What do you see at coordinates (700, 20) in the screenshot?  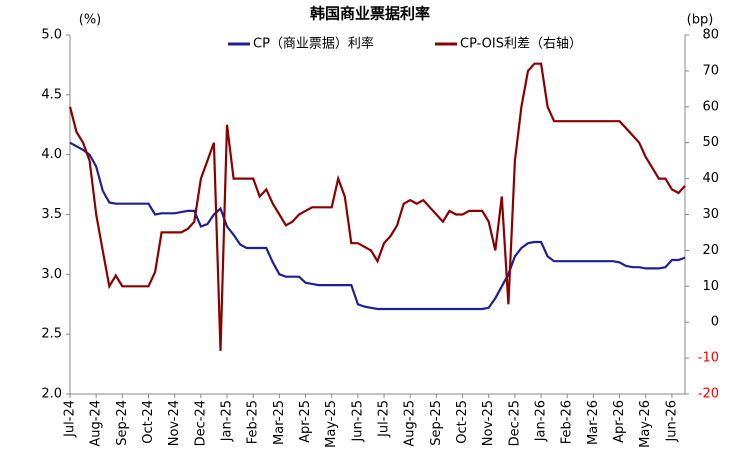 I see `y2-unit: (bp)` at bounding box center [700, 20].